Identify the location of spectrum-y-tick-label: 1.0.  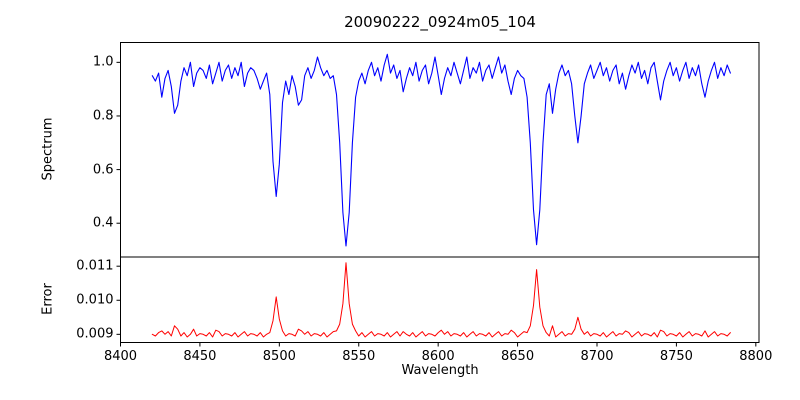
(103, 62).